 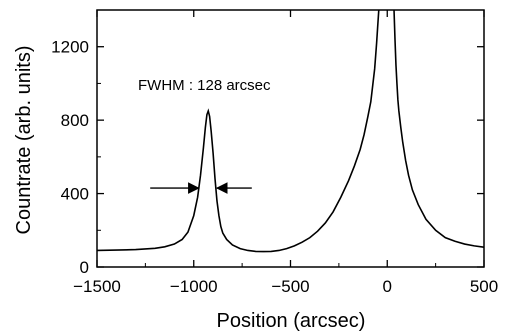 I want to click on y-axis-title: Countrate (arb. units), so click(x=24, y=140).